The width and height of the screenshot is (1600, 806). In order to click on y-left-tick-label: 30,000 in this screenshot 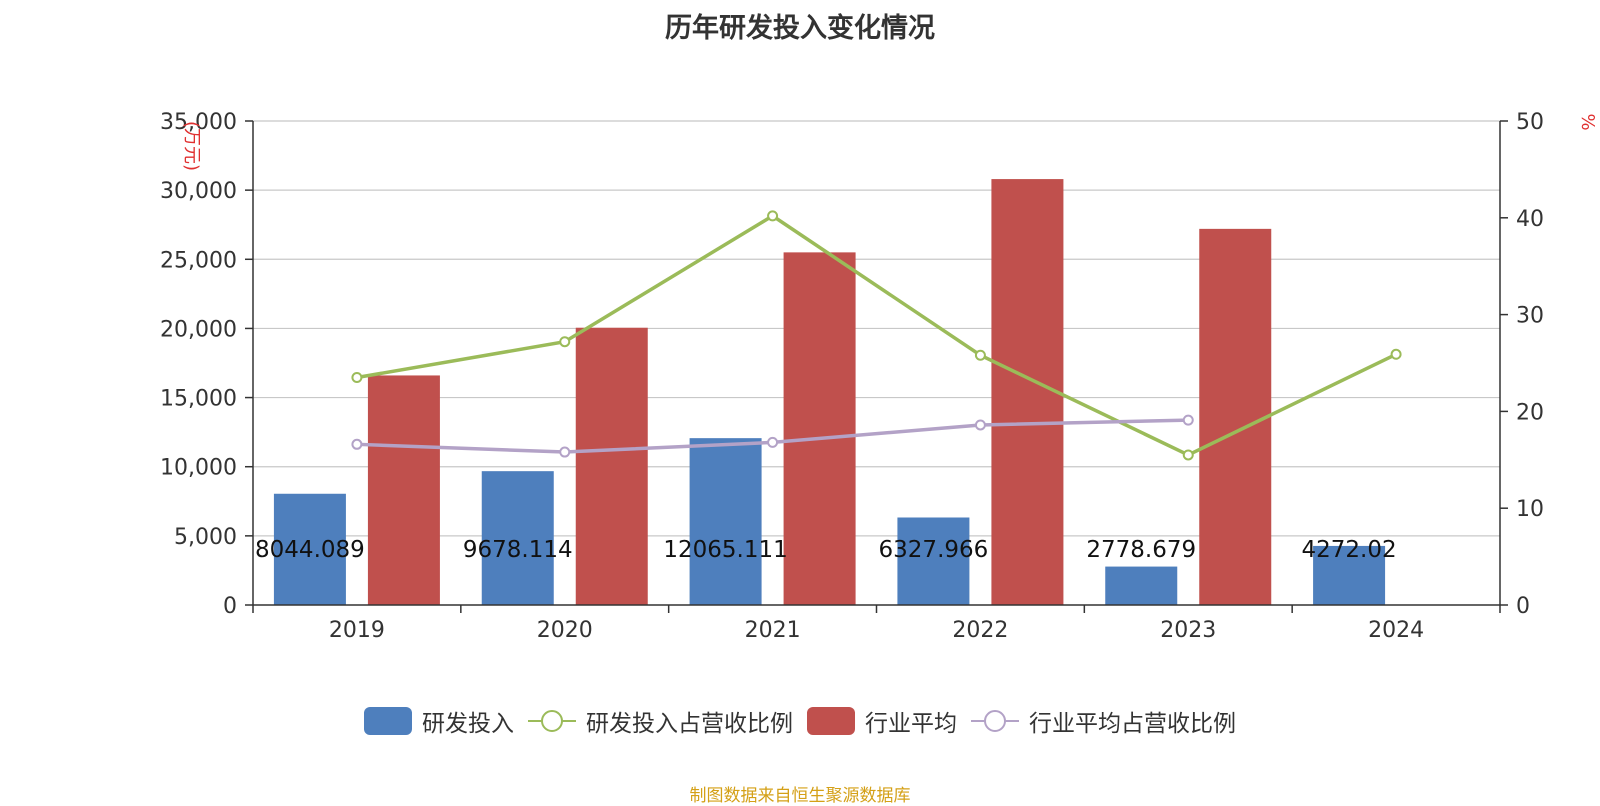, I will do `click(198, 191)`.